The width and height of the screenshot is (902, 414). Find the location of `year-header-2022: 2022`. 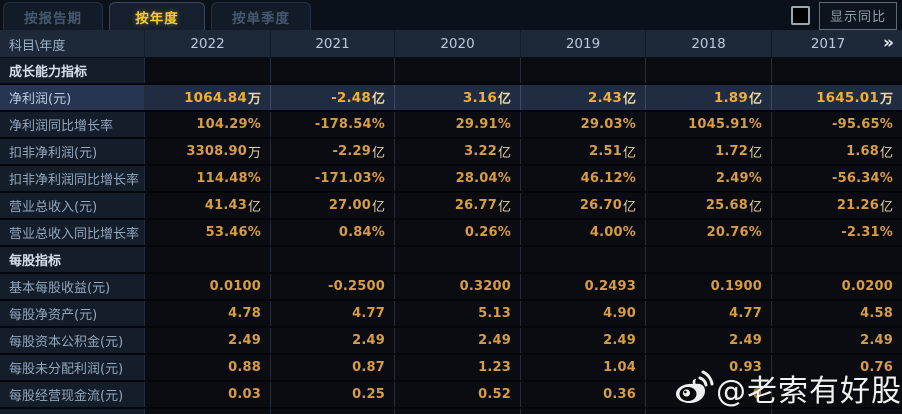

year-header-2022: 2022 is located at coordinates (208, 44).